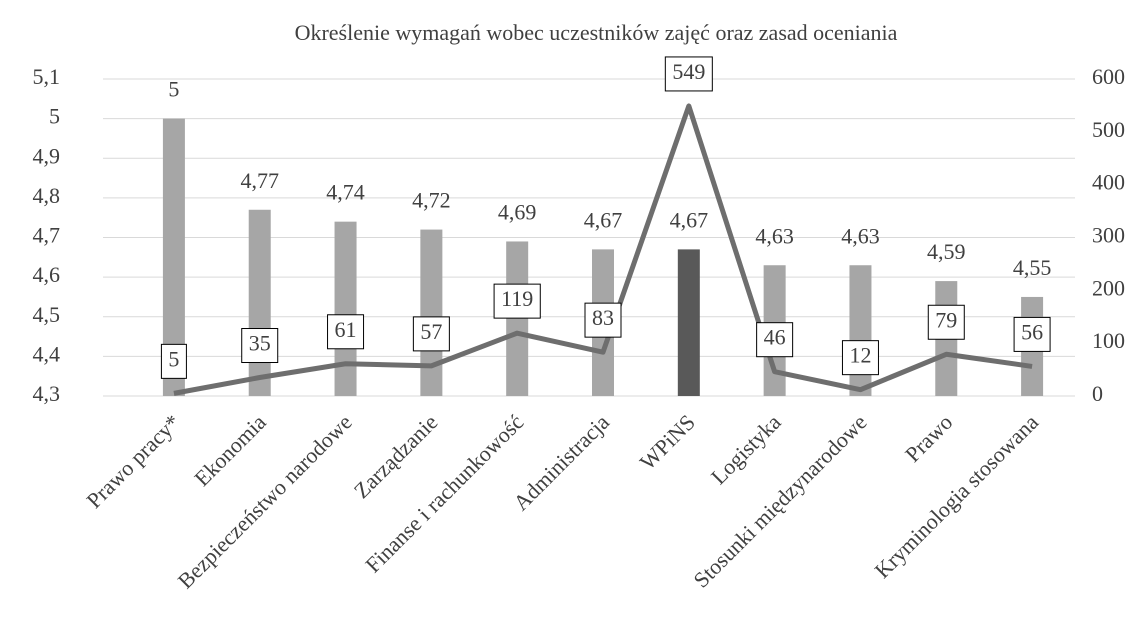 This screenshot has width=1139, height=633. I want to click on x-tick-label: Ekonomia, so click(230, 450).